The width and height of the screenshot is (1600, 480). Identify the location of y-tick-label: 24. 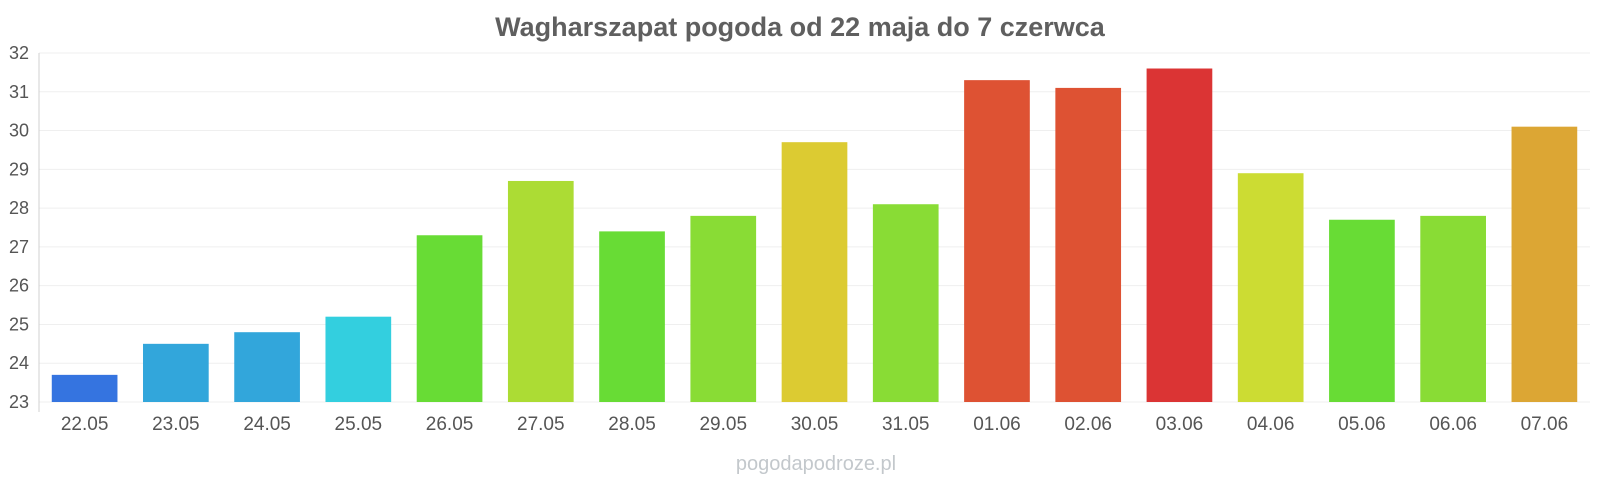
(19, 363).